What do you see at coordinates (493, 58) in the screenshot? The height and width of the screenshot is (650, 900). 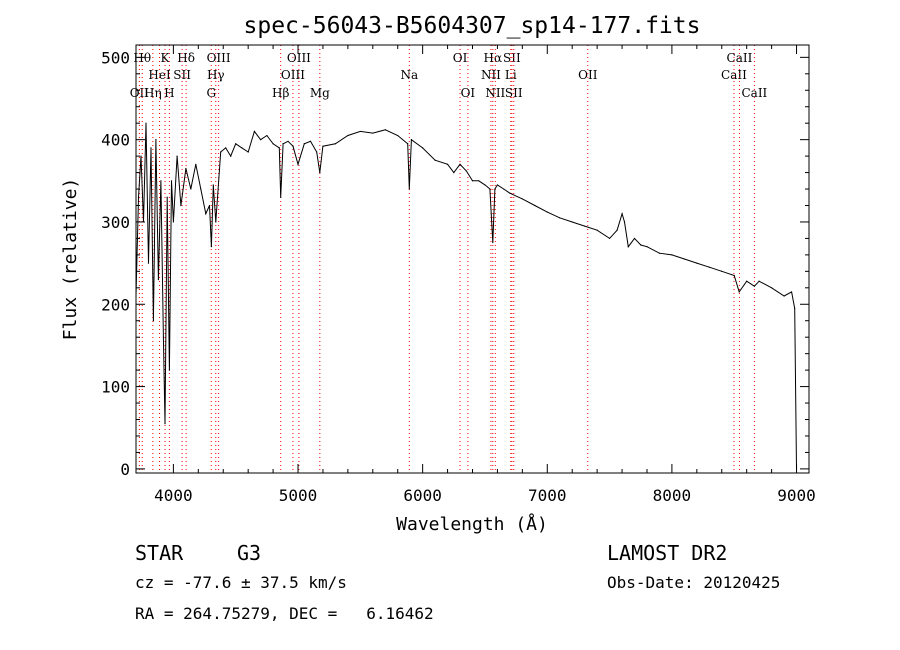 I see `marker-label: Hα` at bounding box center [493, 58].